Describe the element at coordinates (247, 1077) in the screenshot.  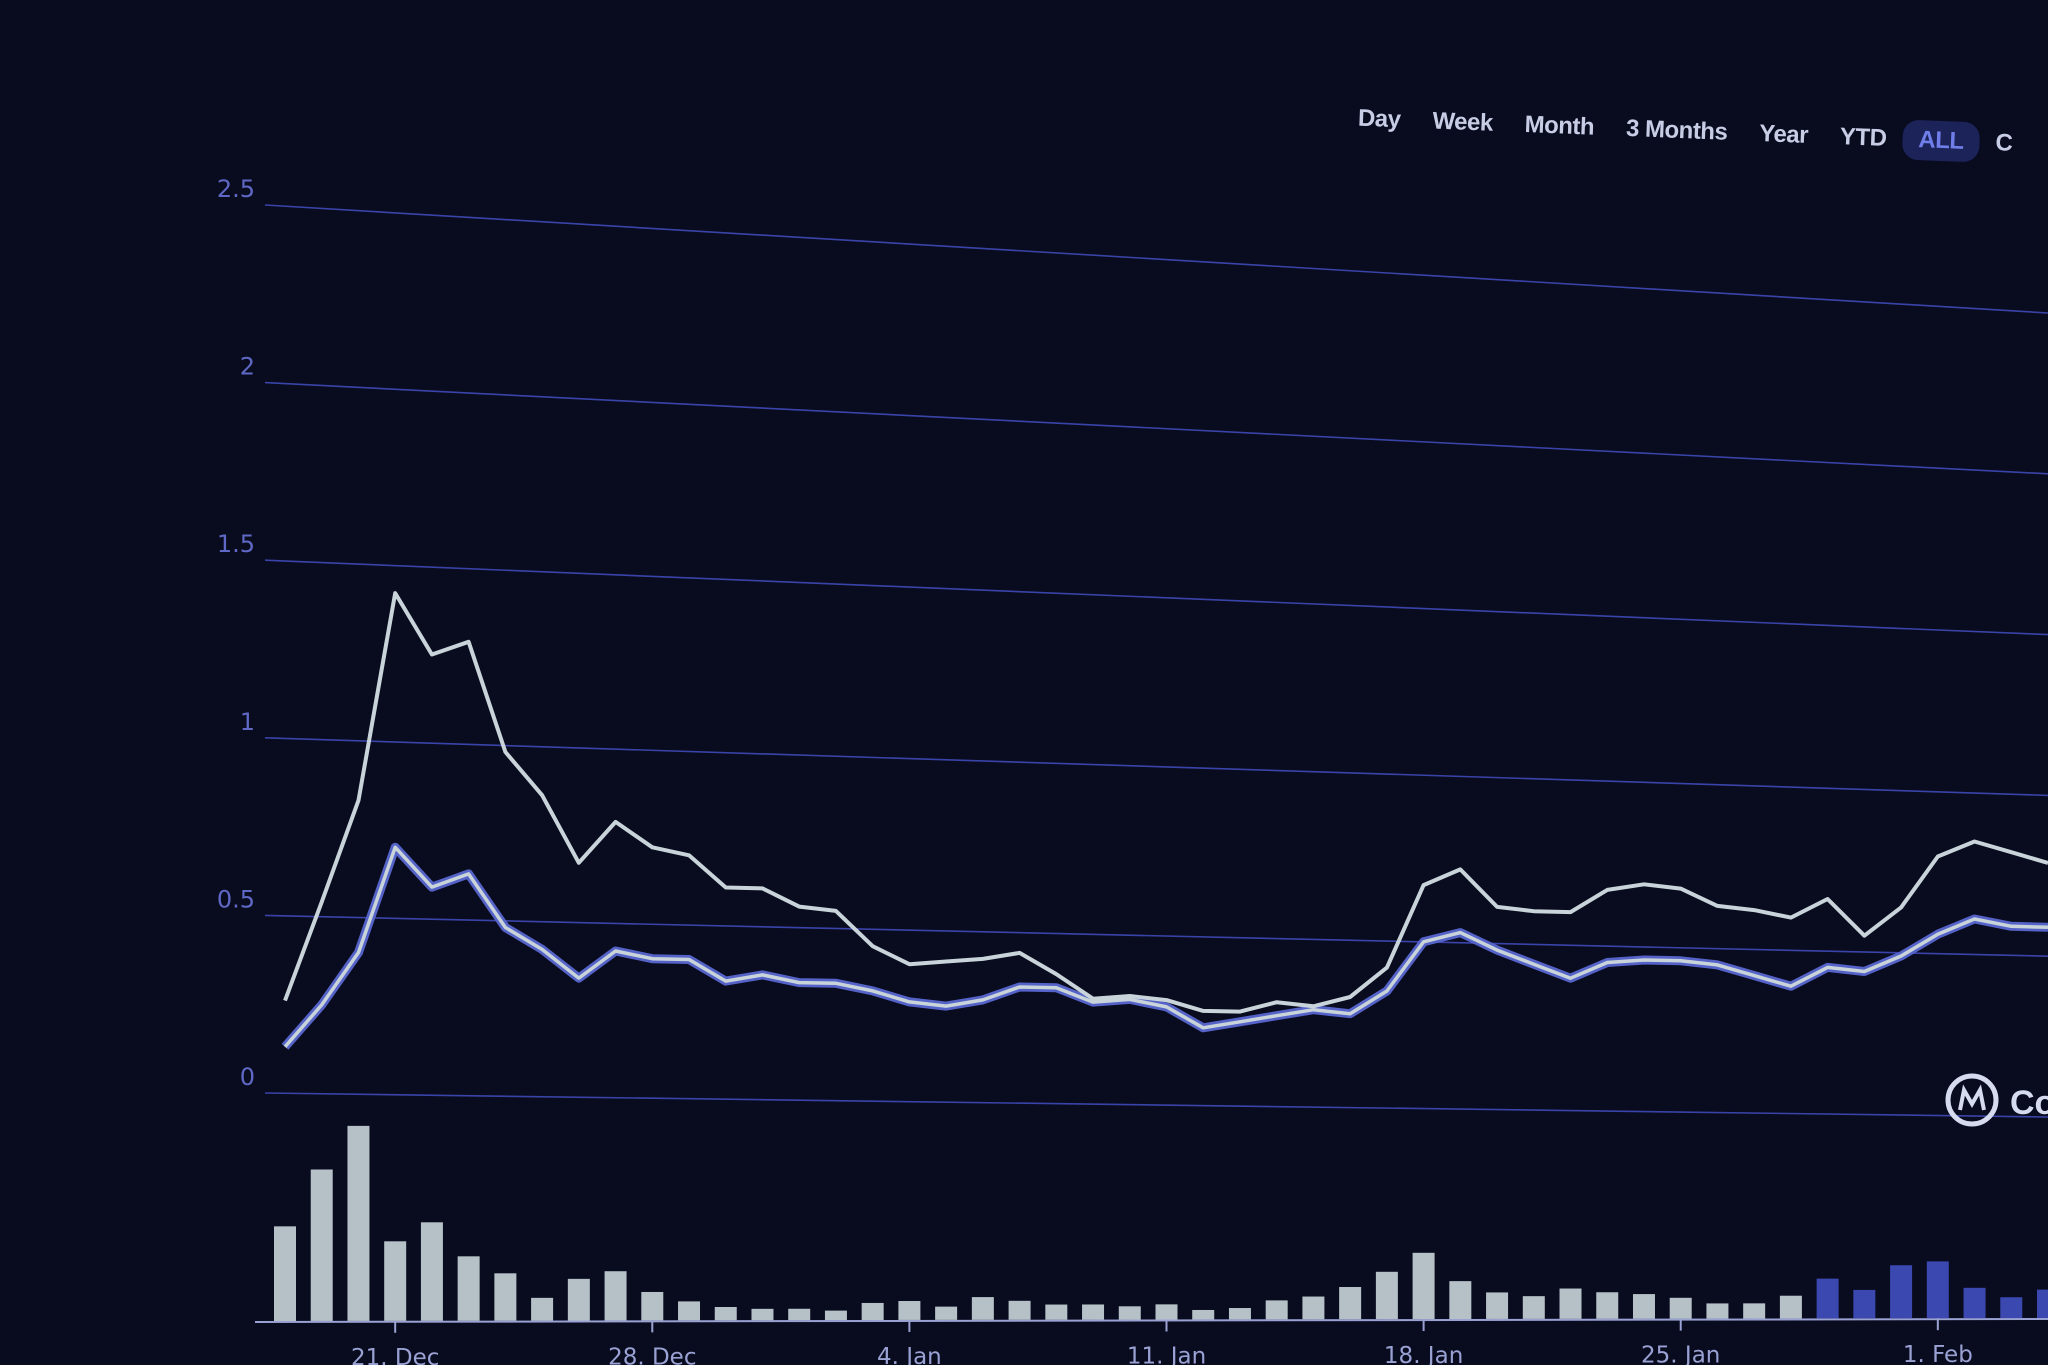
I see `y-tick-label: 0` at that location.